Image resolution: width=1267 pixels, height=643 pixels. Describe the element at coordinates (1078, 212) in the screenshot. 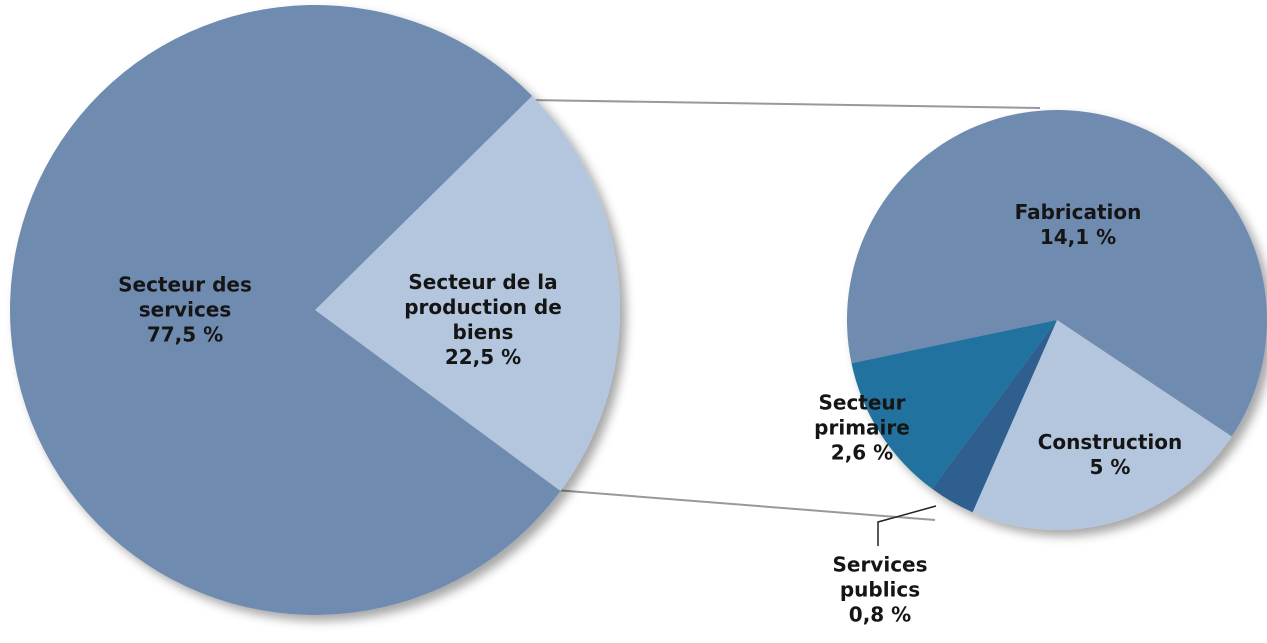

I see `category-name: Fabrication` at that location.